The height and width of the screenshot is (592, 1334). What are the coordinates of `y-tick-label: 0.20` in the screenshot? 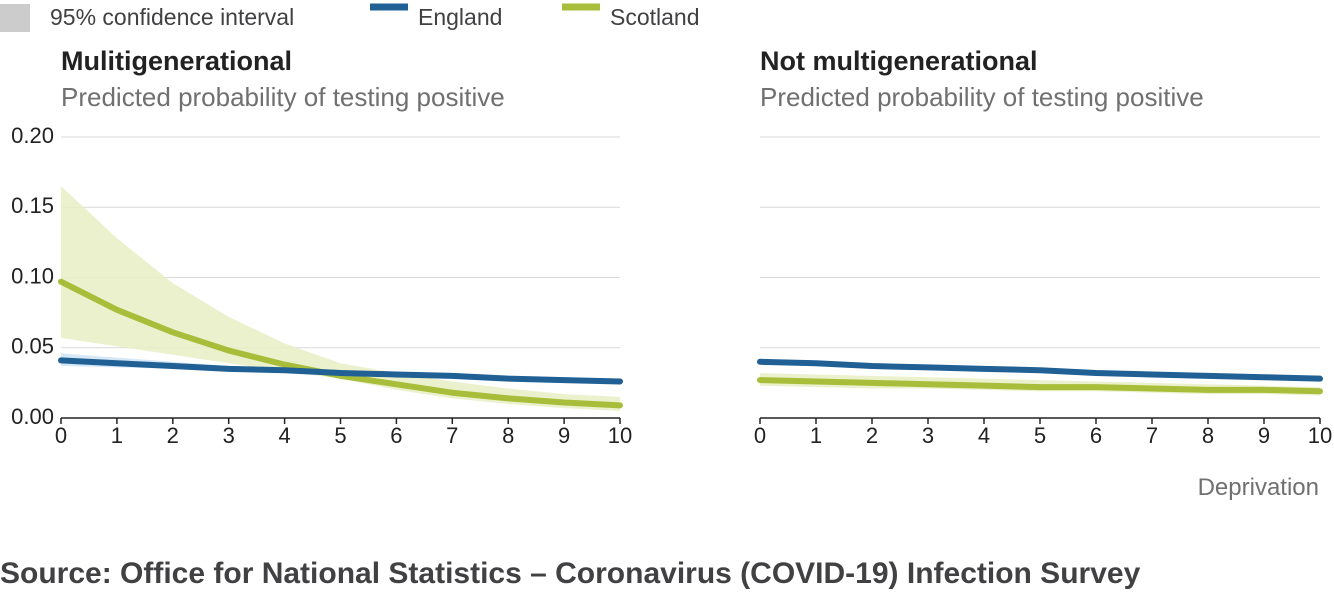 It's located at (32, 135).